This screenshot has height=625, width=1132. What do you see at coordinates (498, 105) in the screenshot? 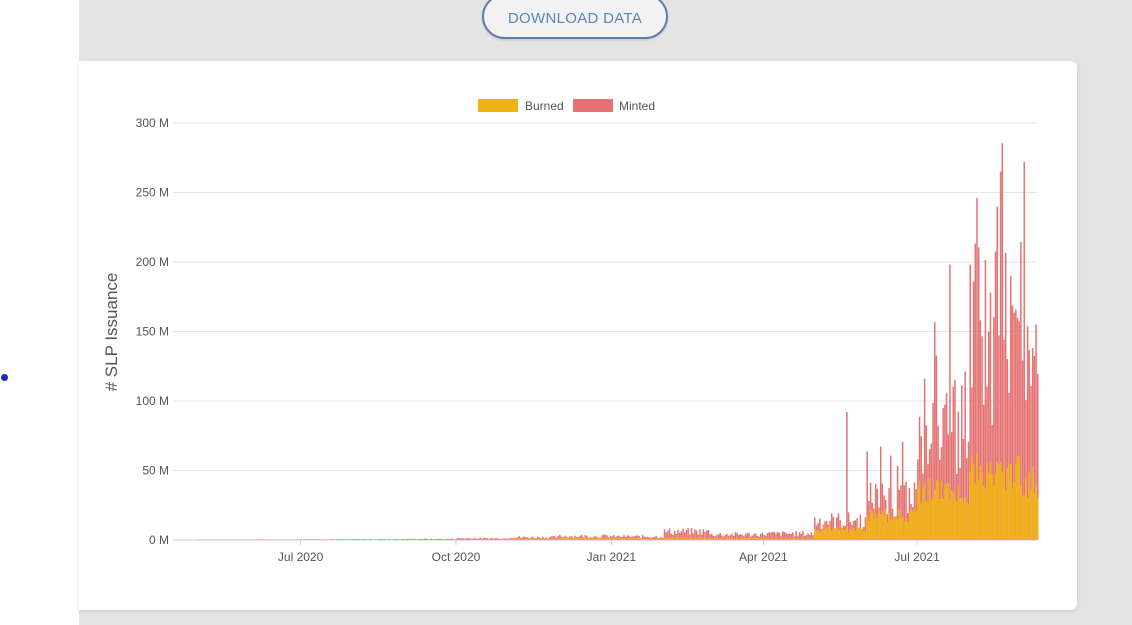
I see `legend-swatch-burned` at bounding box center [498, 105].